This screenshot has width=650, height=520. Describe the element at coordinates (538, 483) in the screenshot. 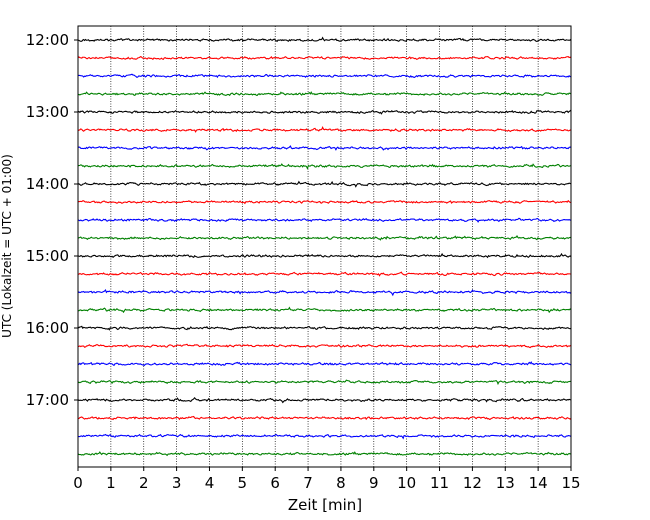

I see `x-tick-label: 14` at that location.